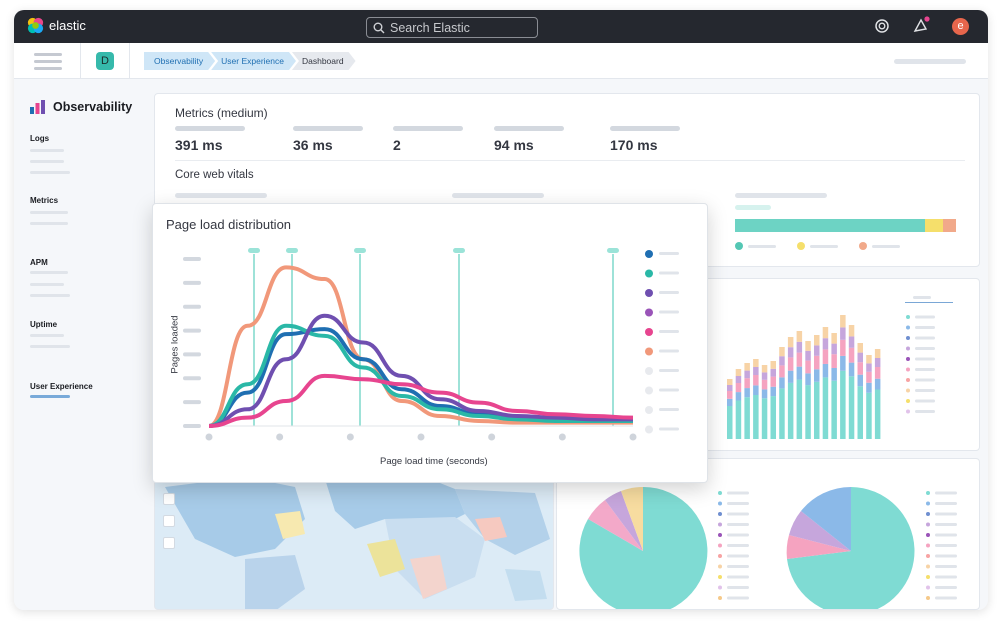 Image resolution: width=1000 pixels, height=625 pixels. I want to click on stacked-bar-chart, so click(804, 377).